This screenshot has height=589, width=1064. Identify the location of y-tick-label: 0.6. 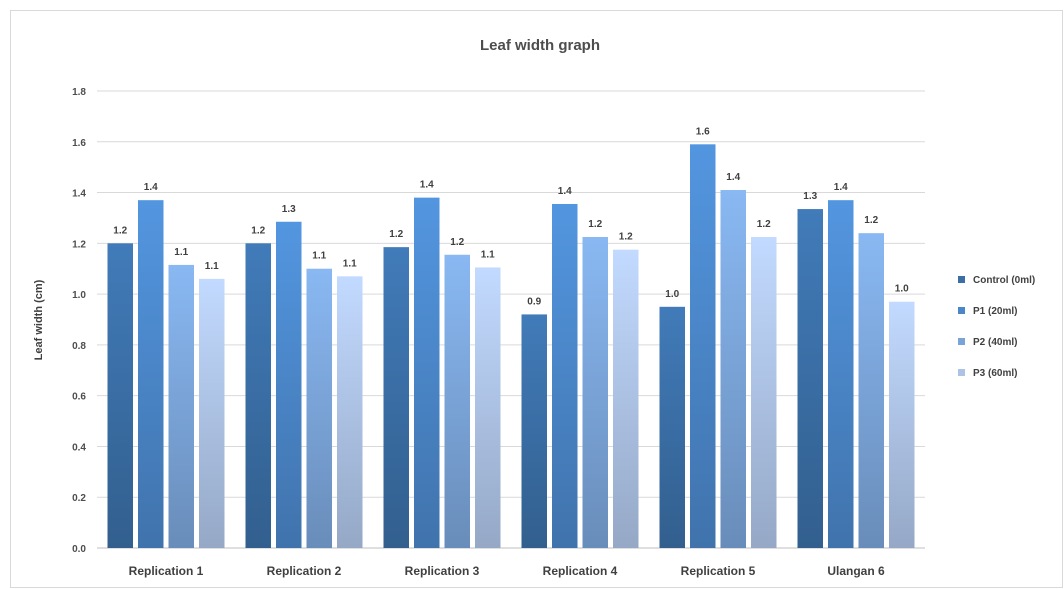
(79, 397).